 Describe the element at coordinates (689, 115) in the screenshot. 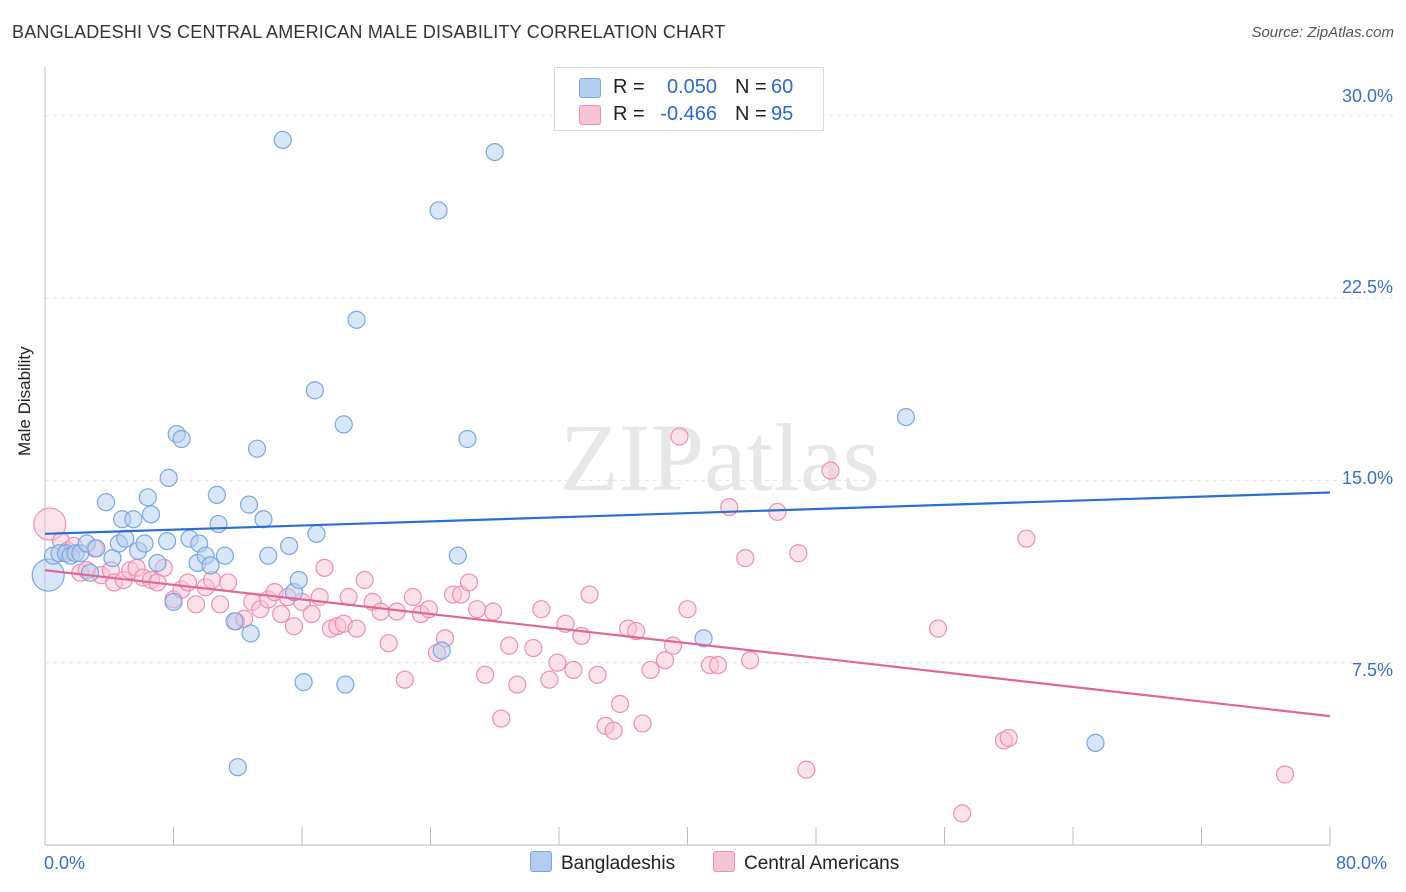

I see `legend-row-central-americans: R = -0.466 N = 95` at that location.